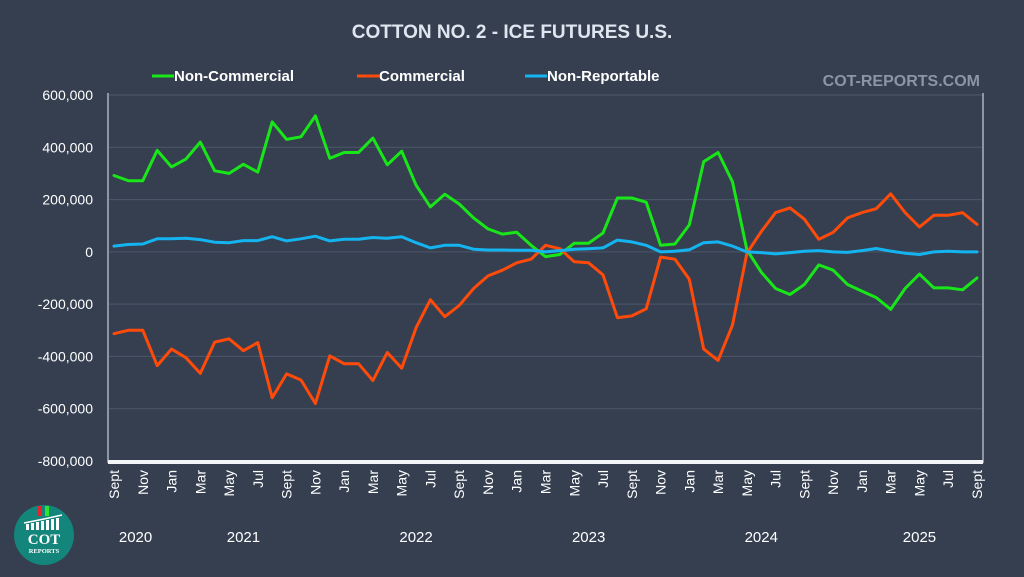  I want to click on year-label: 2021, so click(243, 537).